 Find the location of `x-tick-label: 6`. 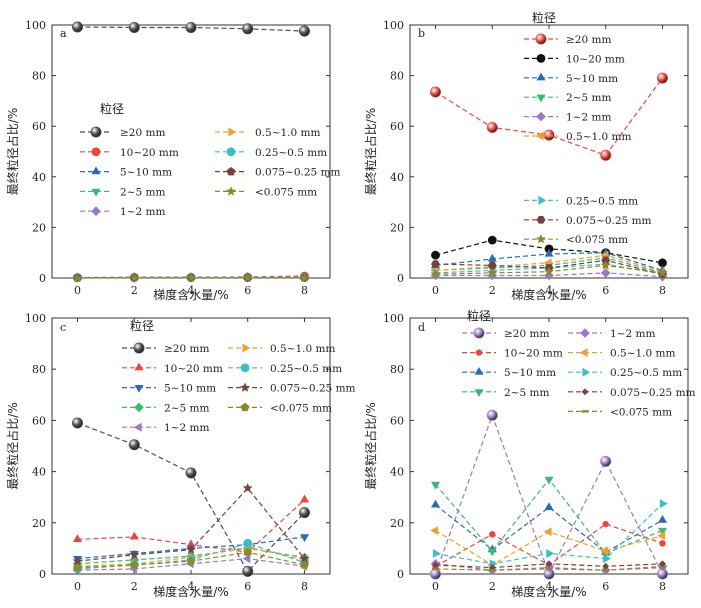

x-tick-label: 6 is located at coordinates (247, 290).